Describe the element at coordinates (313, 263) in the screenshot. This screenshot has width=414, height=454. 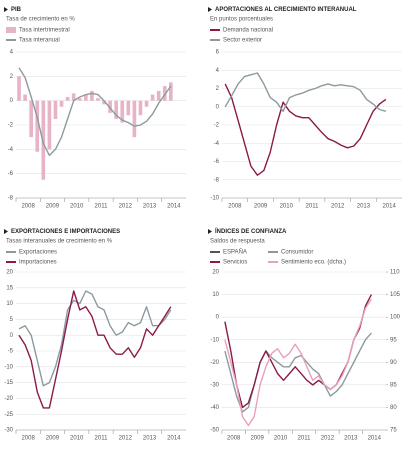
I see `legend-label: Sentimiento eco. (dcha.)` at that location.